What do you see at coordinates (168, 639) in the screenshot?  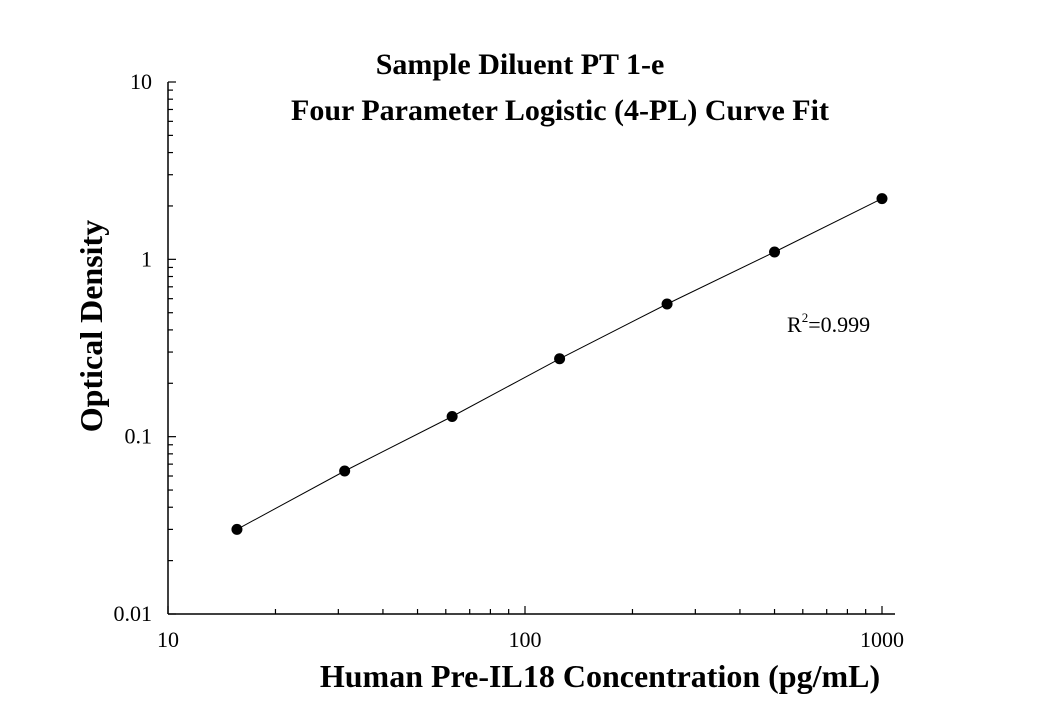 I see `x-tick-label: 10` at bounding box center [168, 639].